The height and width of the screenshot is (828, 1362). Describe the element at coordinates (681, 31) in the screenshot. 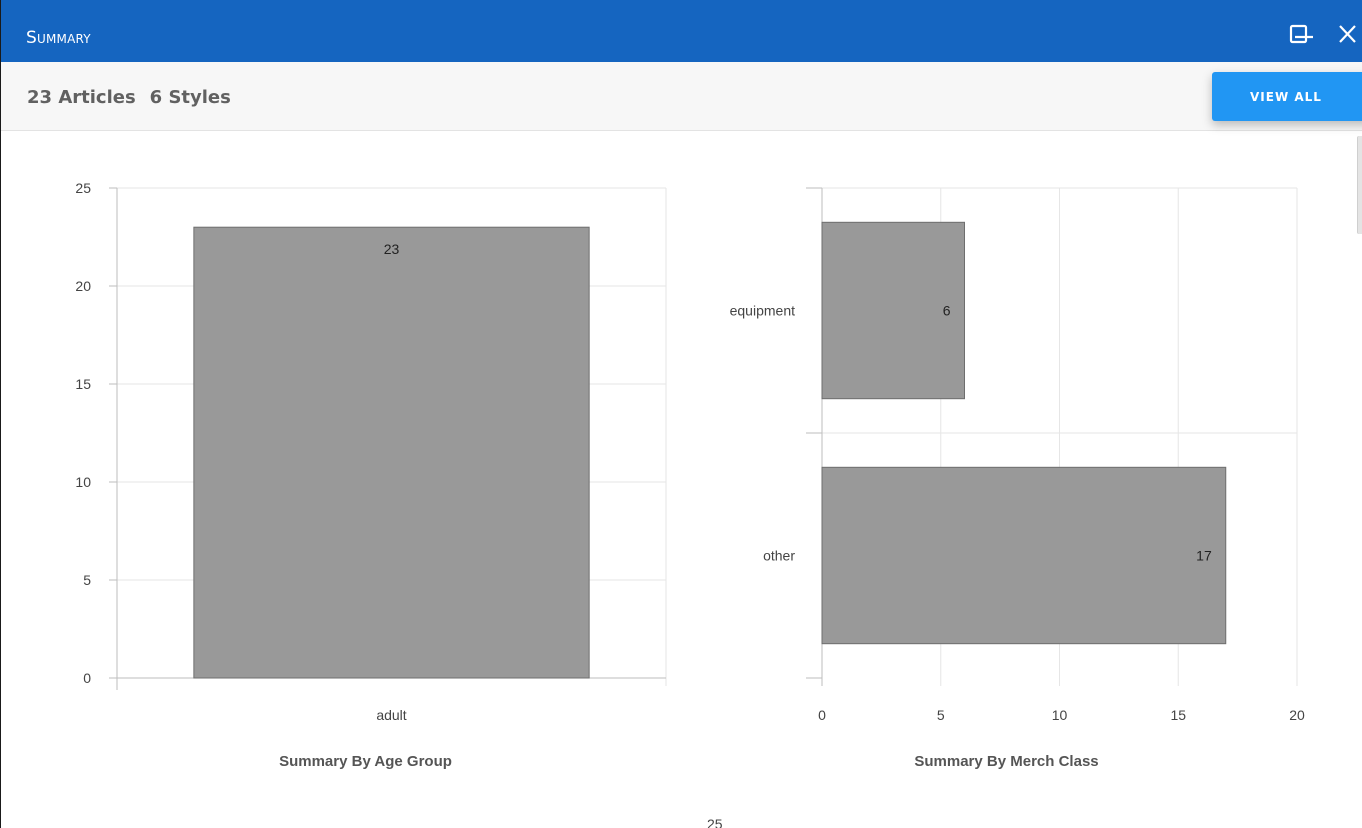

I see `title-bar: Summary` at that location.